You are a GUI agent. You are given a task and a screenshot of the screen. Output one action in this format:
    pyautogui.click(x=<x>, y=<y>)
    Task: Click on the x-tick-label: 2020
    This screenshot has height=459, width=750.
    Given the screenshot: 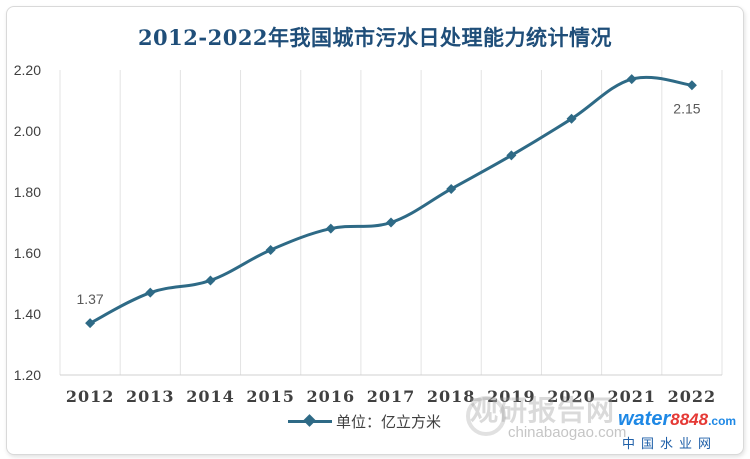 What is the action you would take?
    pyautogui.click(x=571, y=396)
    